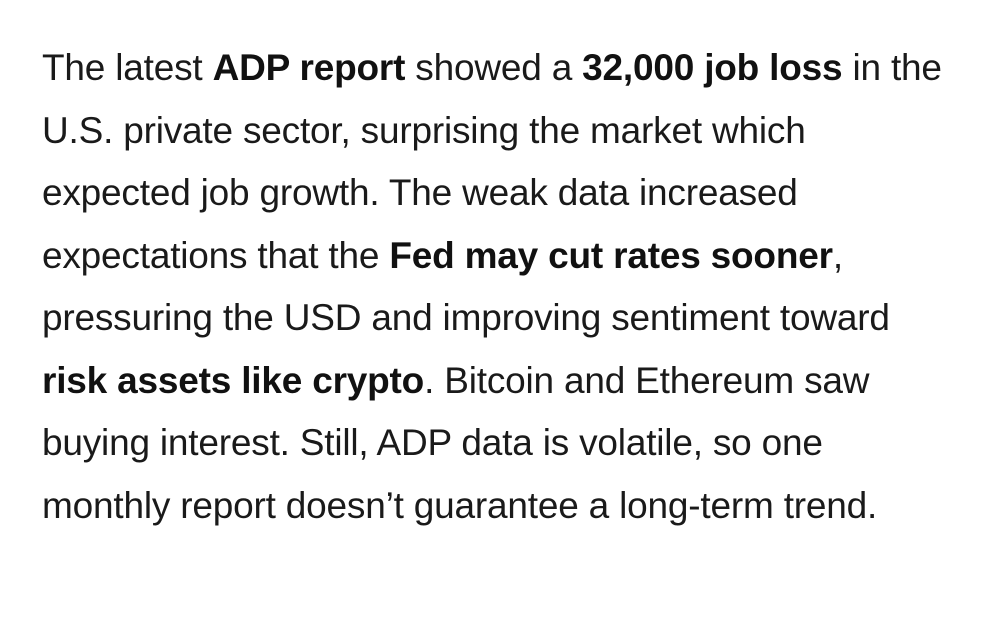 This screenshot has height=638, width=1000. Describe the element at coordinates (712, 67) in the screenshot. I see `bold-text: 32,000 job loss` at that location.